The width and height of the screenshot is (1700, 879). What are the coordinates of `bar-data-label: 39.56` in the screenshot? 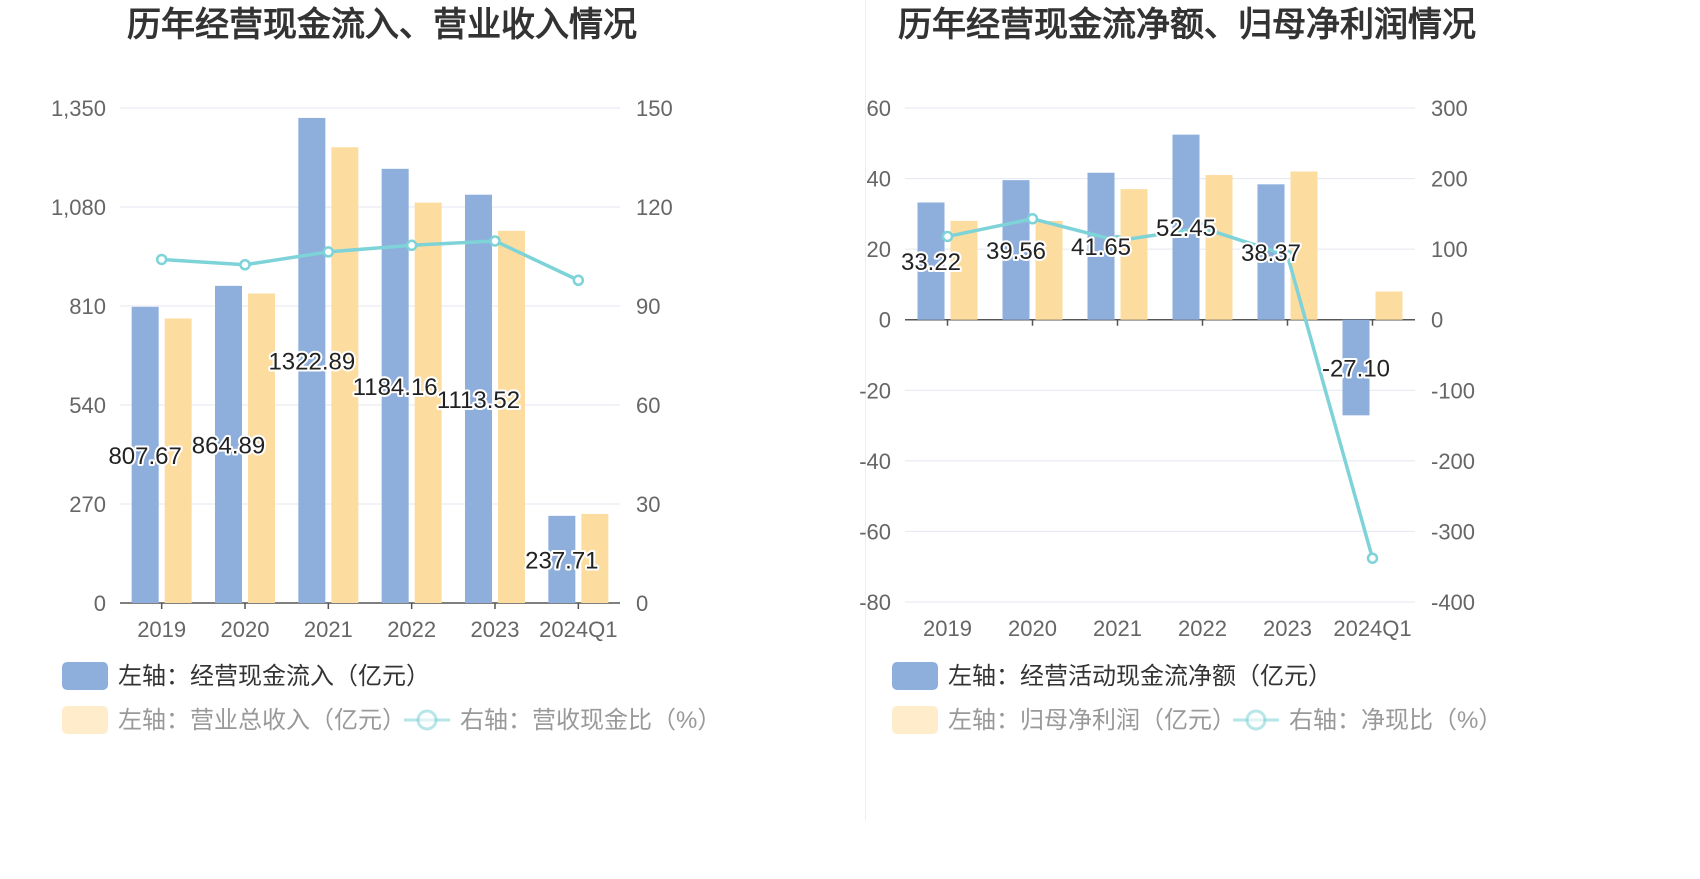 It's located at (1016, 251).